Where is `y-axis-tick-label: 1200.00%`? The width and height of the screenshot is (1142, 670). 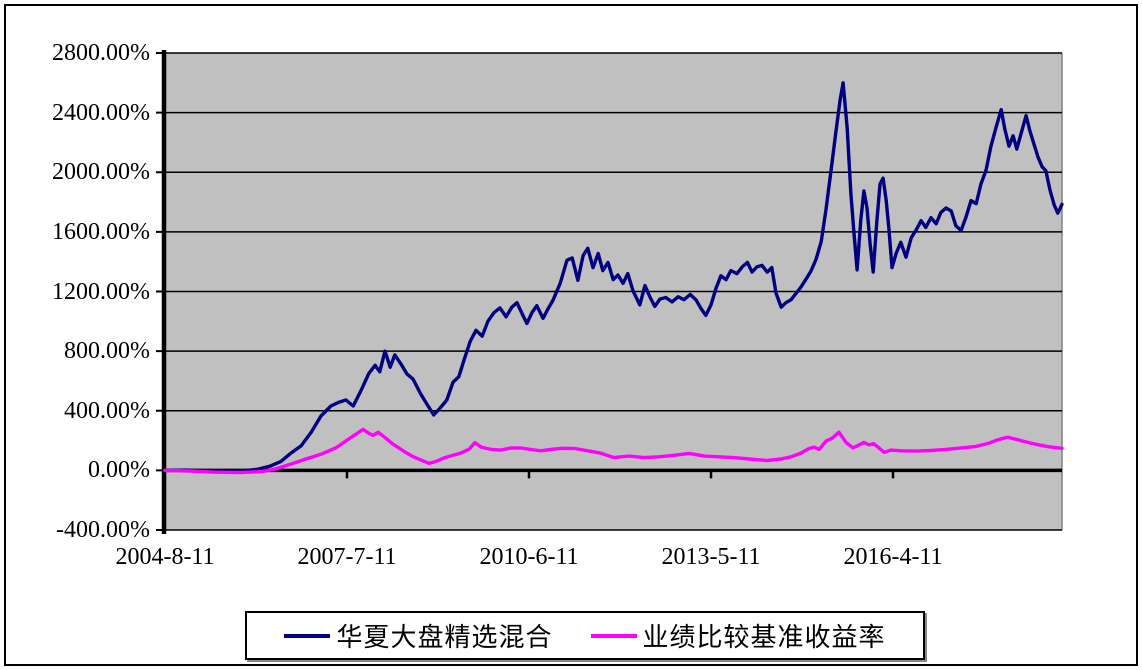
y-axis-tick-label: 1200.00% is located at coordinates (101, 291).